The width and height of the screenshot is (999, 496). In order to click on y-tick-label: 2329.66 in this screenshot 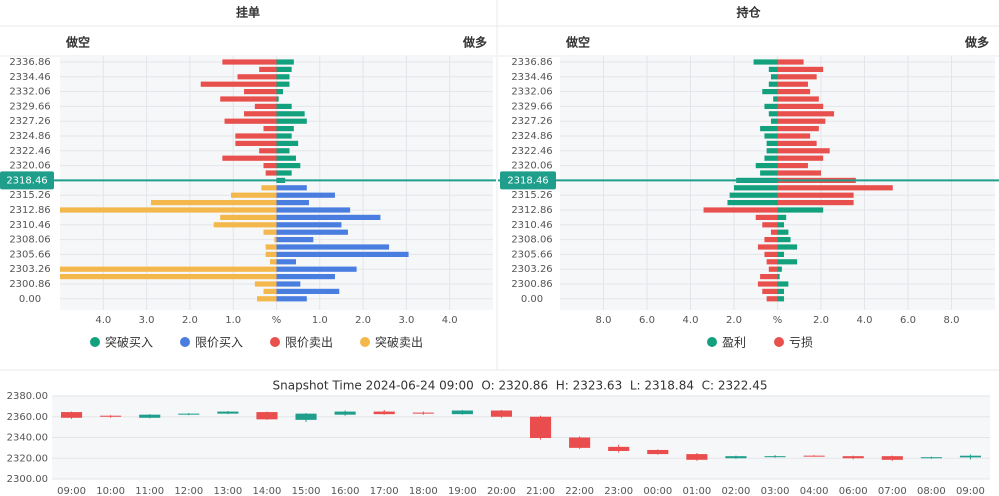, I will do `click(29, 106)`.